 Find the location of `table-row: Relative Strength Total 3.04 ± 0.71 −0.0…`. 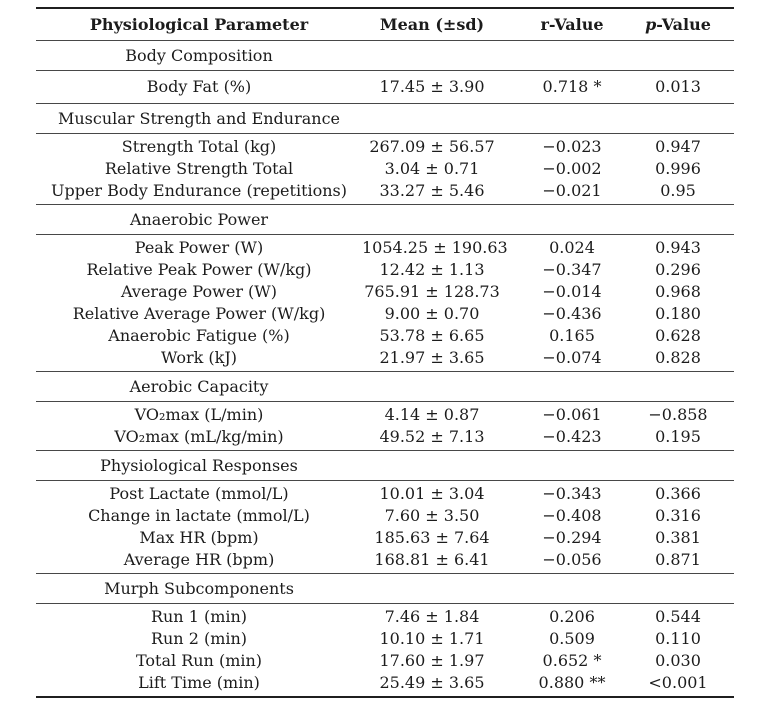

table-row: Relative Strength Total 3.04 ± 0.71 −0.0… is located at coordinates (385, 169).